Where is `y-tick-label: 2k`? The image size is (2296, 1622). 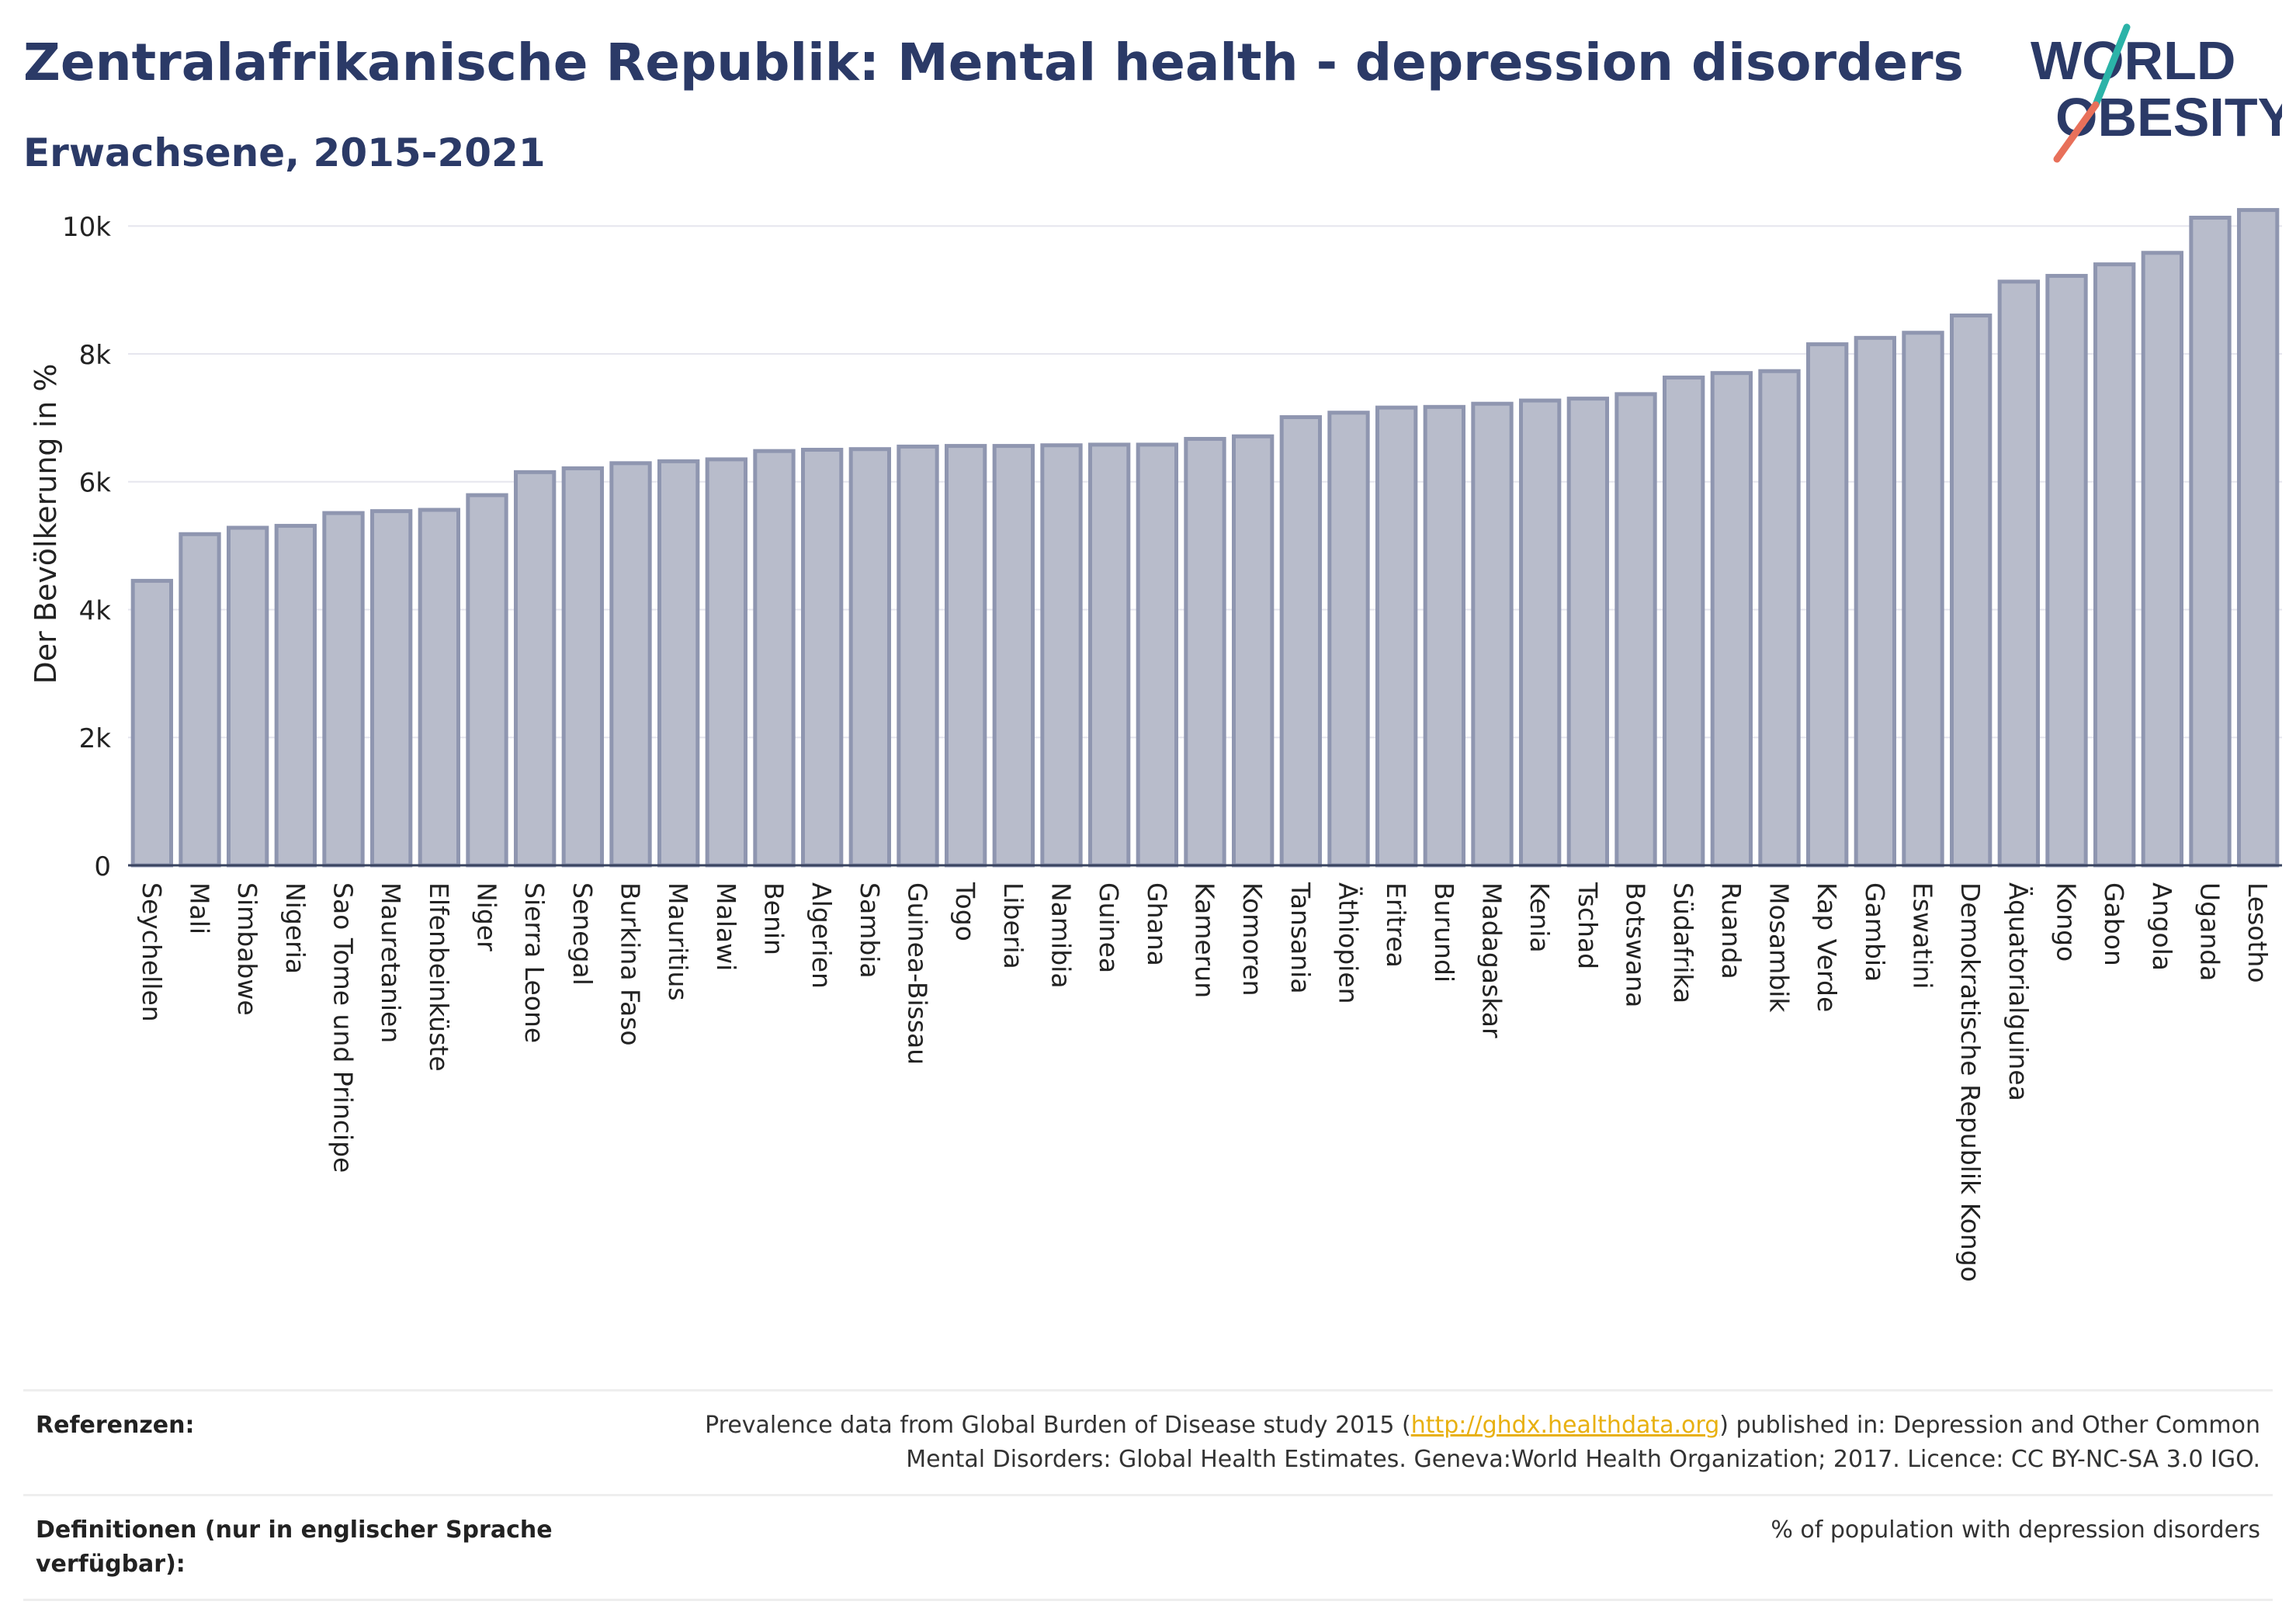 y-tick-label: 2k is located at coordinates (95, 738).